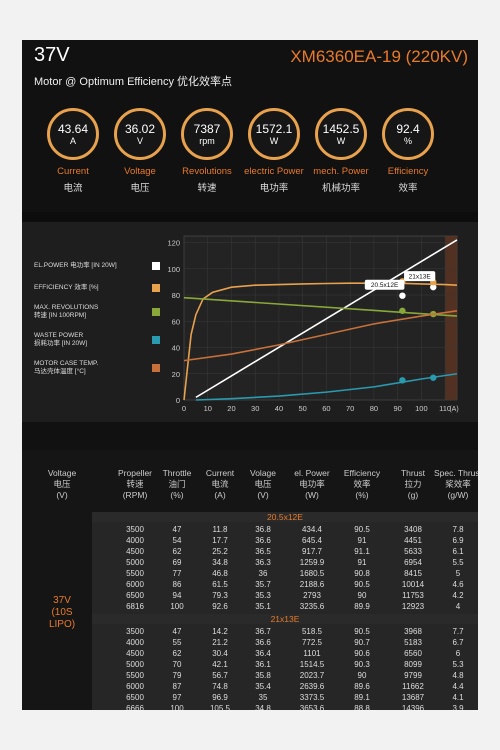  Describe the element at coordinates (52, 55) in the screenshot. I see `voltage-title: 37V` at that location.